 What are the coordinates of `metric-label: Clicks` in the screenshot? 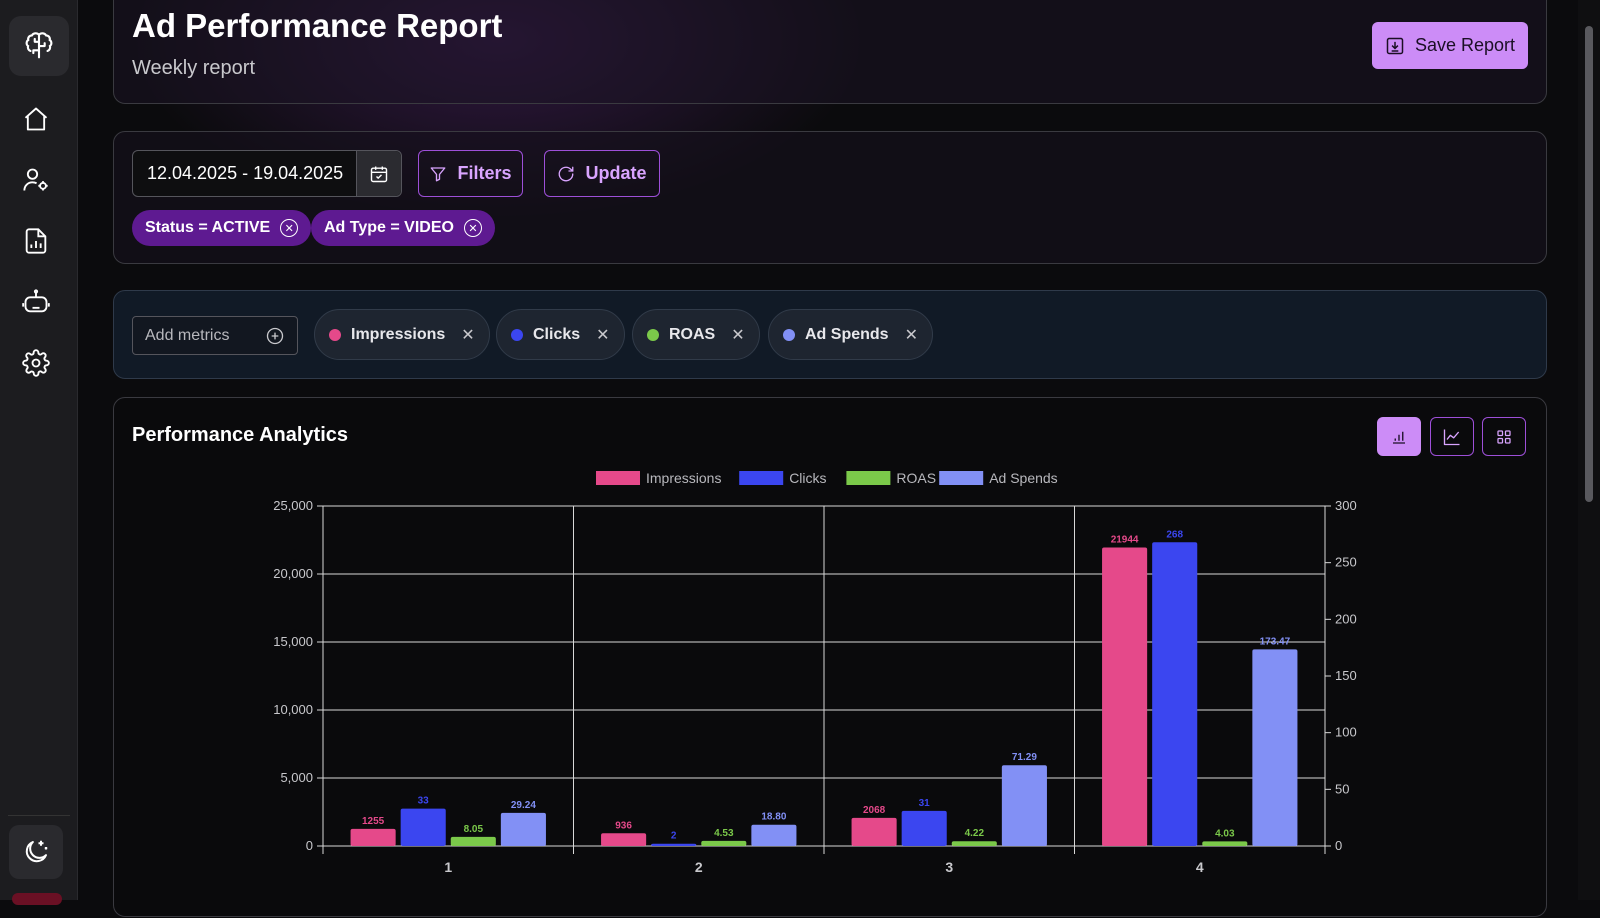 It's located at (557, 334).